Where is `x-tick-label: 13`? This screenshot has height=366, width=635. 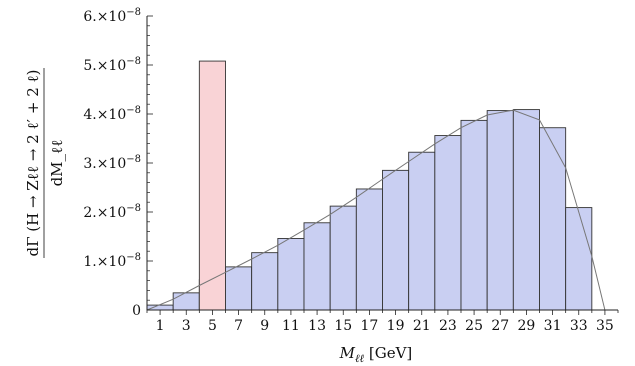 x-tick-label: 13 is located at coordinates (317, 326).